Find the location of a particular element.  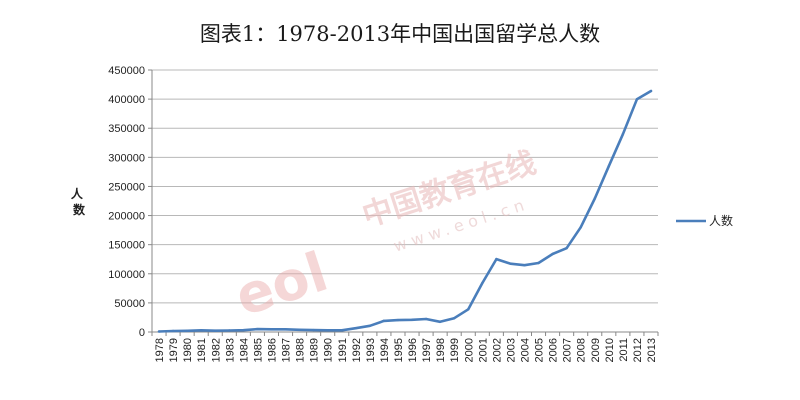

y-tick-label: 200000 is located at coordinates (126, 217).